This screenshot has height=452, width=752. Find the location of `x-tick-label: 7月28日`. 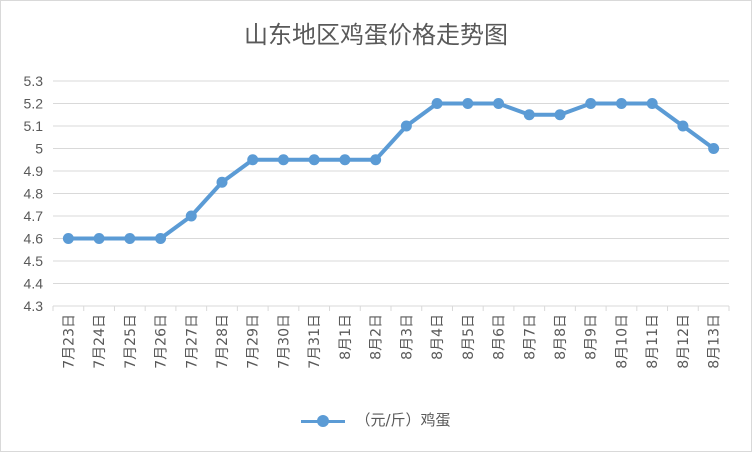

x-tick-label: 7月28日 is located at coordinates (223, 341).